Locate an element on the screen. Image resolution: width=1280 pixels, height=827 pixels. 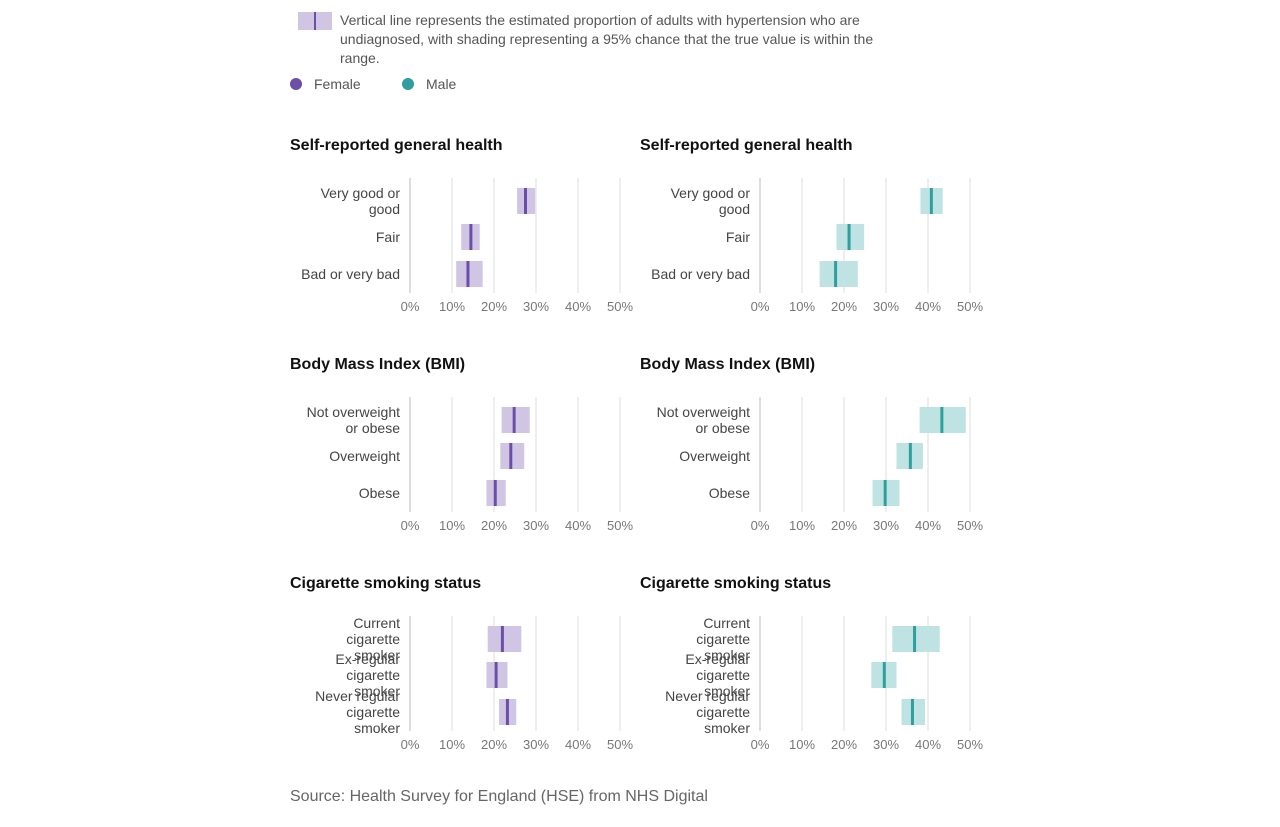
chart-title-health-female: Self-reported general health is located at coordinates (396, 145).